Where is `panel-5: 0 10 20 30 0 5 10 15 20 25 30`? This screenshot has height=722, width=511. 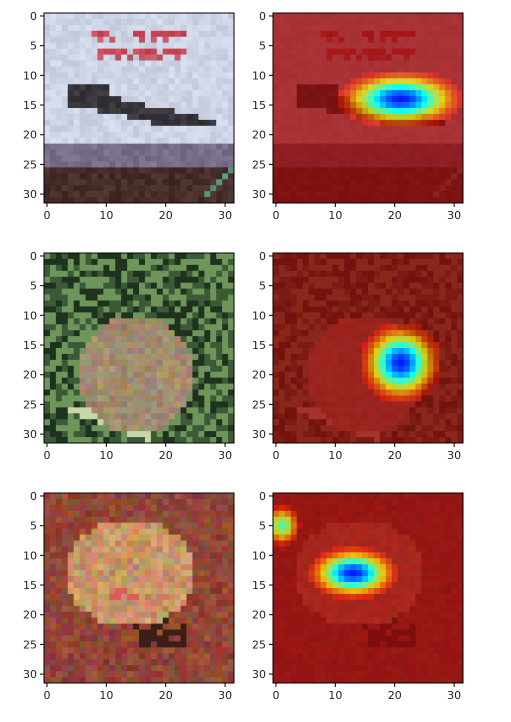
panel-5: 0 10 20 30 0 5 10 15 20 25 30 is located at coordinates (128, 596).